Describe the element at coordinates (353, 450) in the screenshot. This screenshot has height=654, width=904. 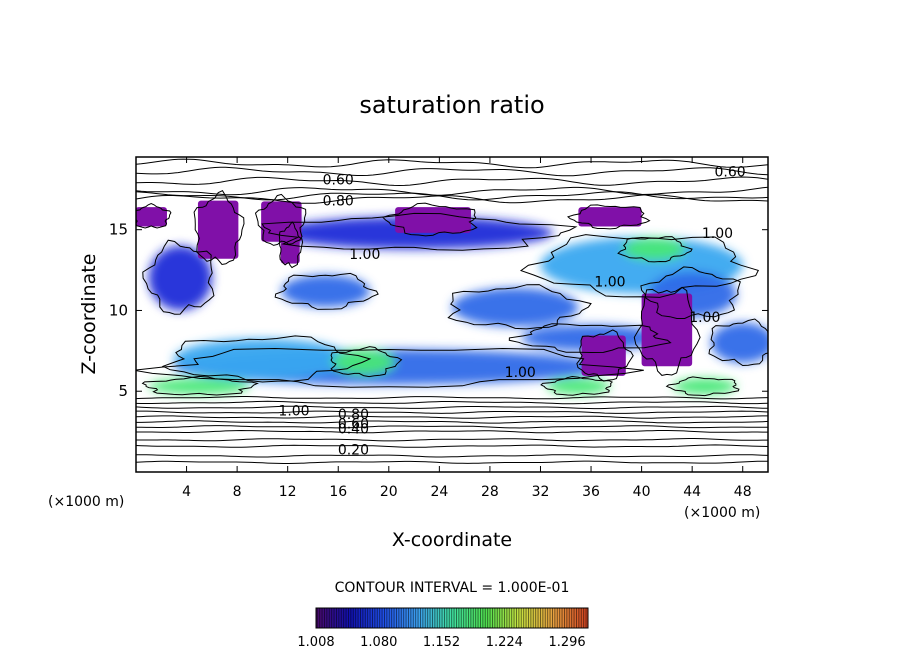
I see `contour-label-10: 0.20` at that location.